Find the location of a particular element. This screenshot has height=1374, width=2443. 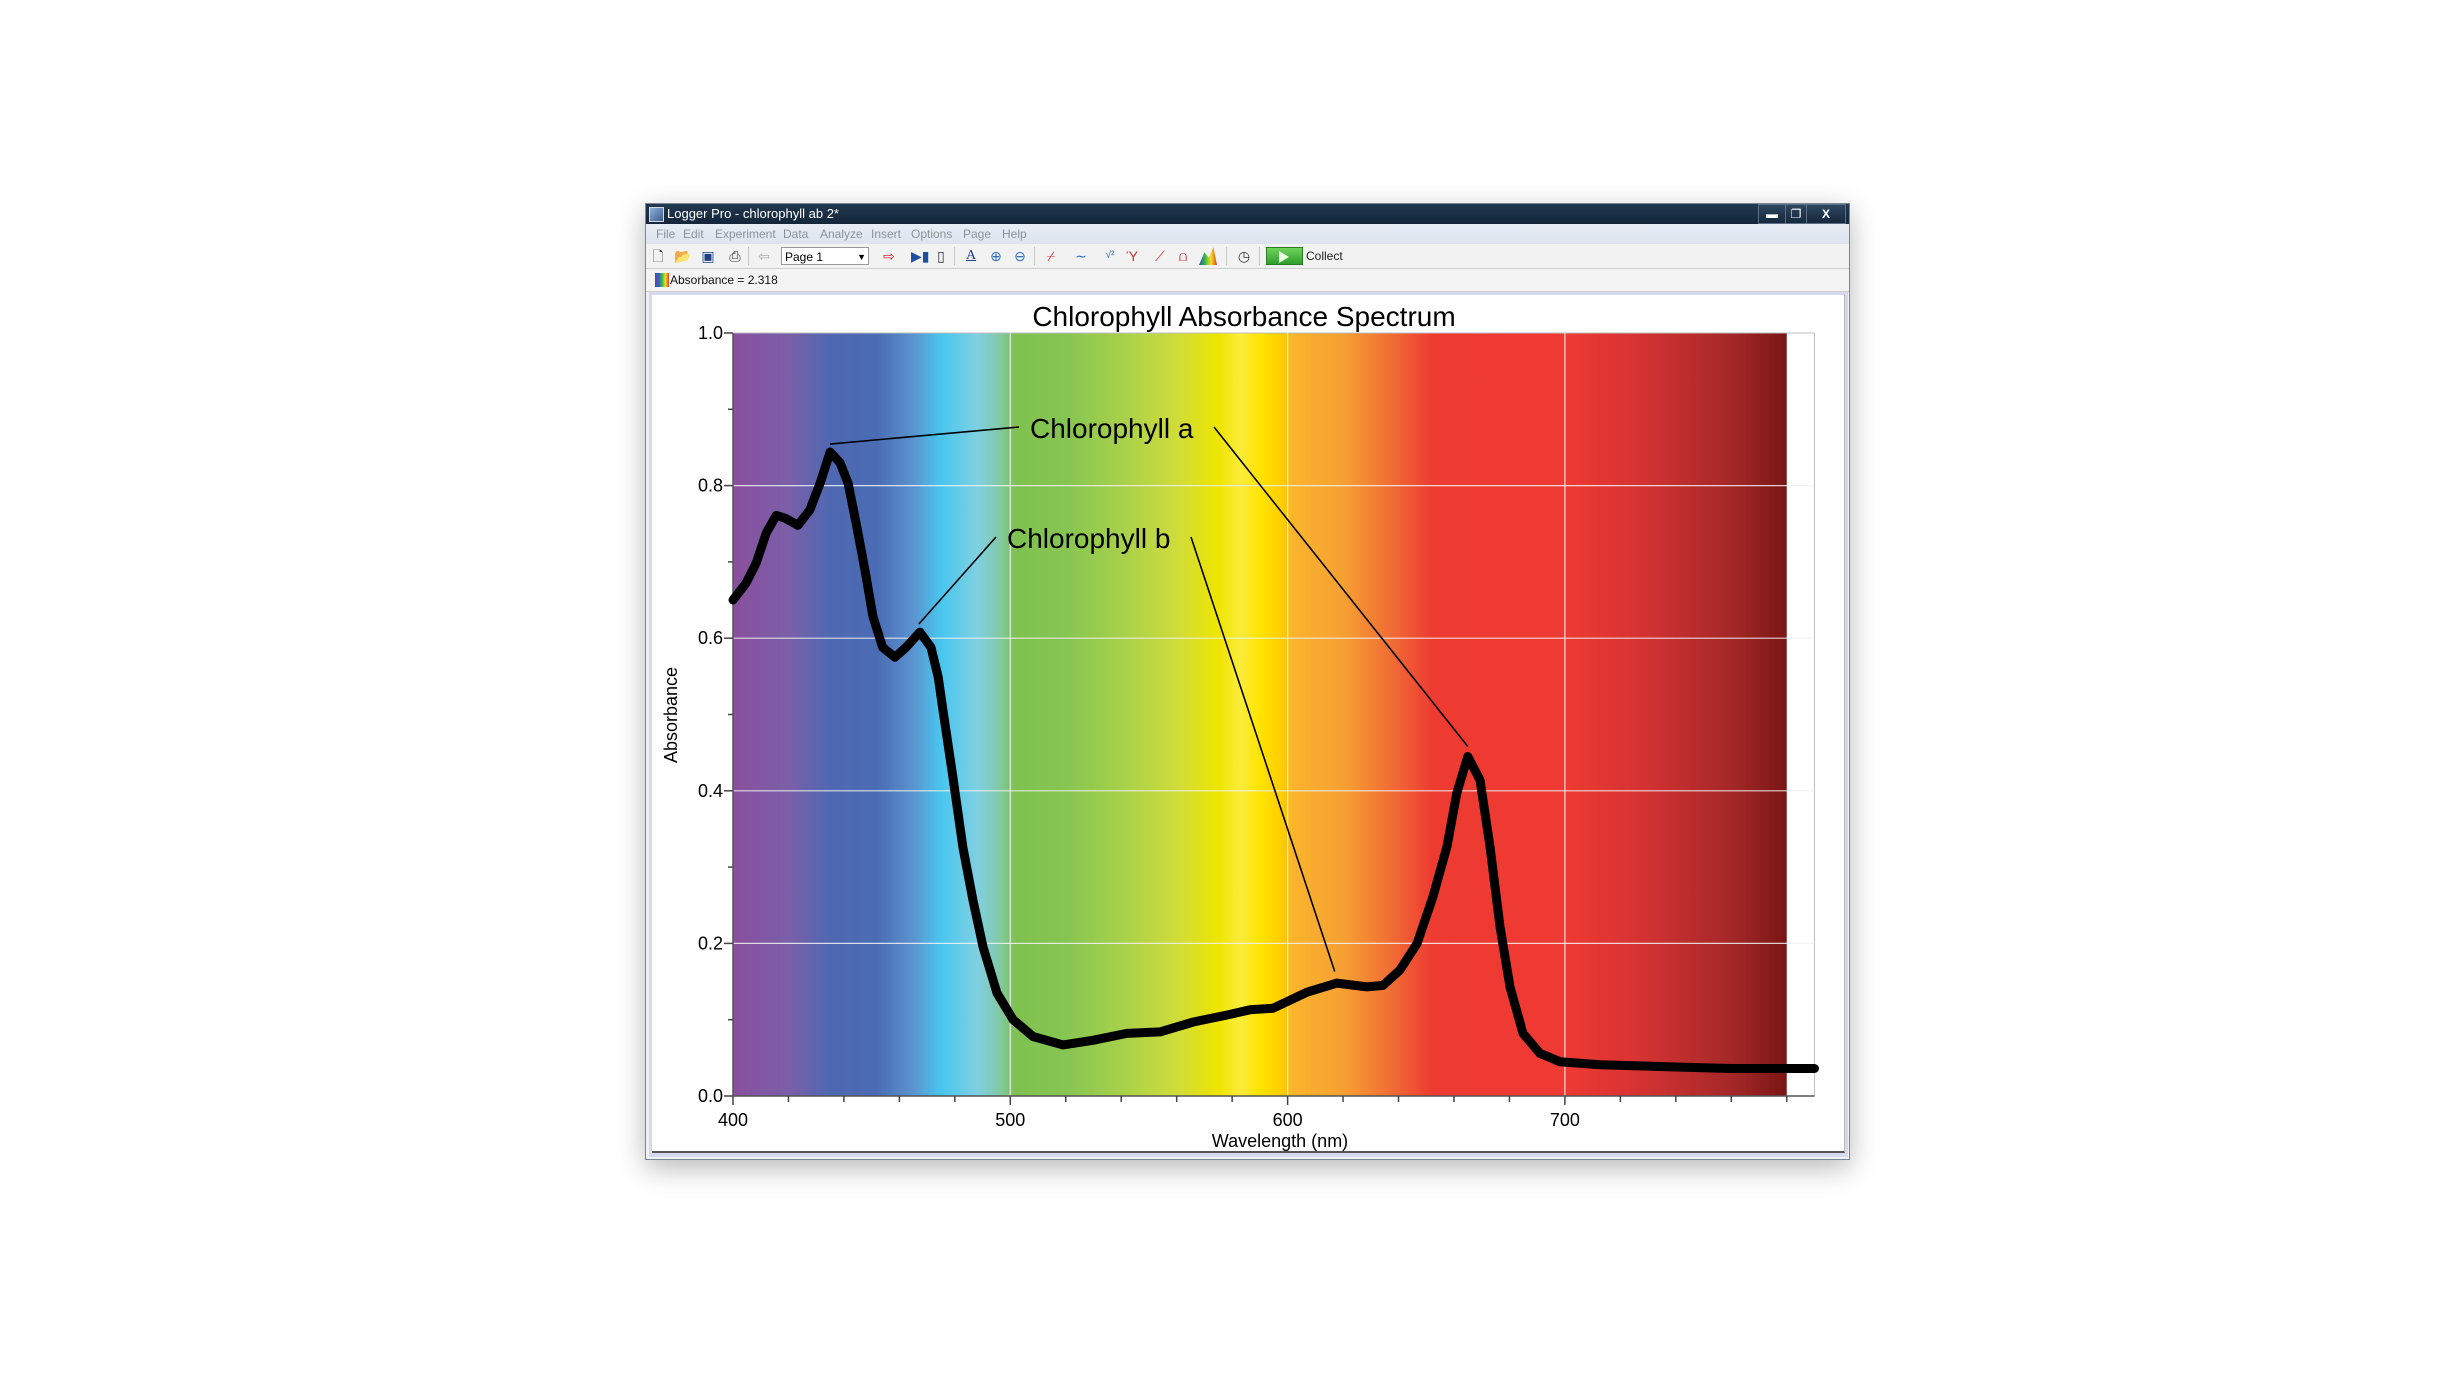

examine-icon: ⌿ is located at coordinates (1051, 256).